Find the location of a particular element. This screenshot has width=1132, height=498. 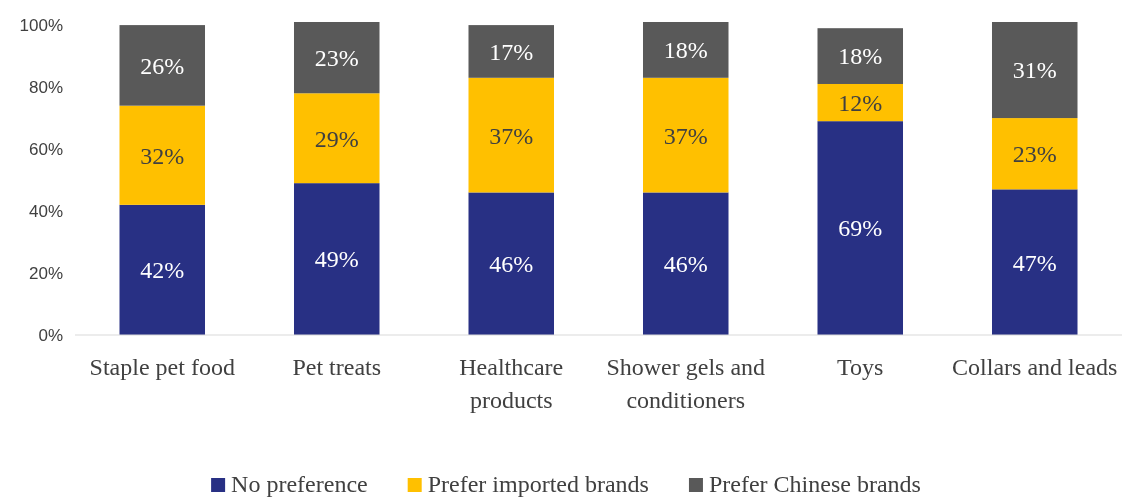

x-tick-label: Healthcare products is located at coordinates (511, 383).